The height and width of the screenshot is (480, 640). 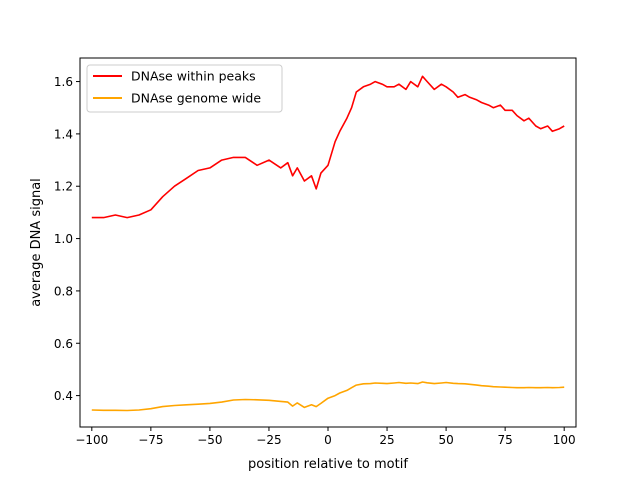 I want to click on legend-label-peaks: DNAse within peaks, so click(x=193, y=76).